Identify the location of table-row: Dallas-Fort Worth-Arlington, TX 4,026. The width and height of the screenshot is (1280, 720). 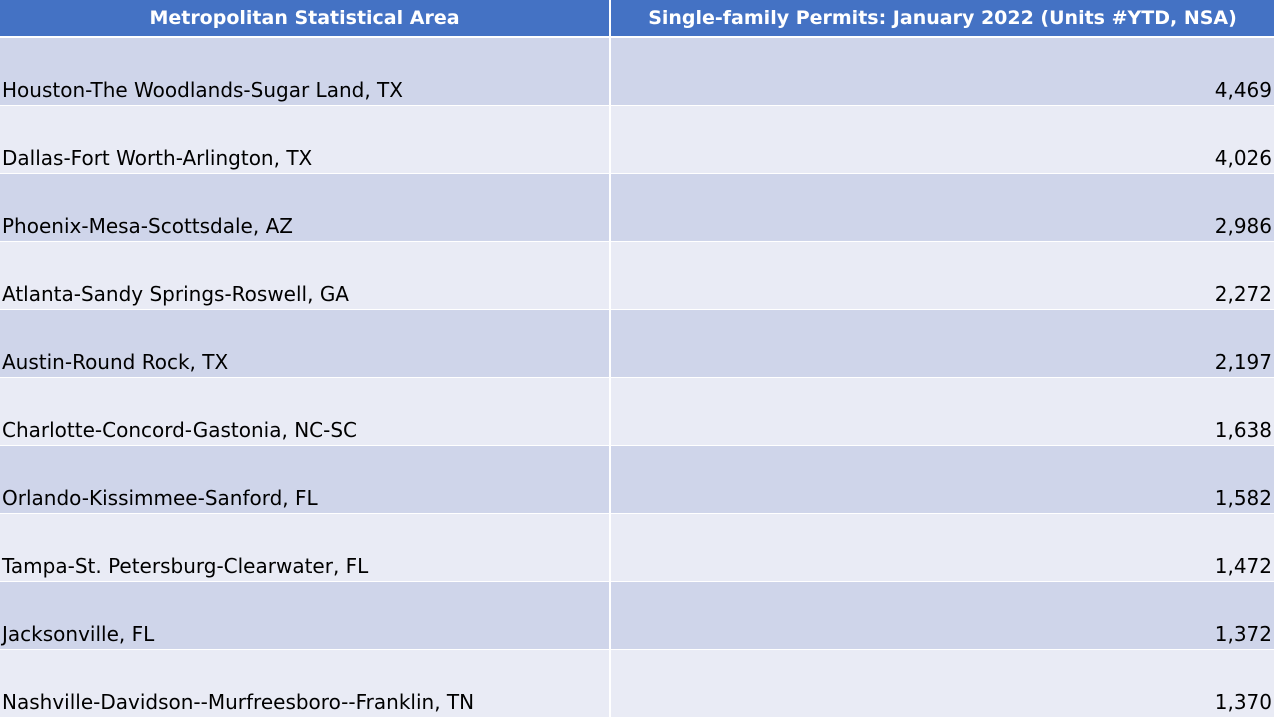
(637, 140).